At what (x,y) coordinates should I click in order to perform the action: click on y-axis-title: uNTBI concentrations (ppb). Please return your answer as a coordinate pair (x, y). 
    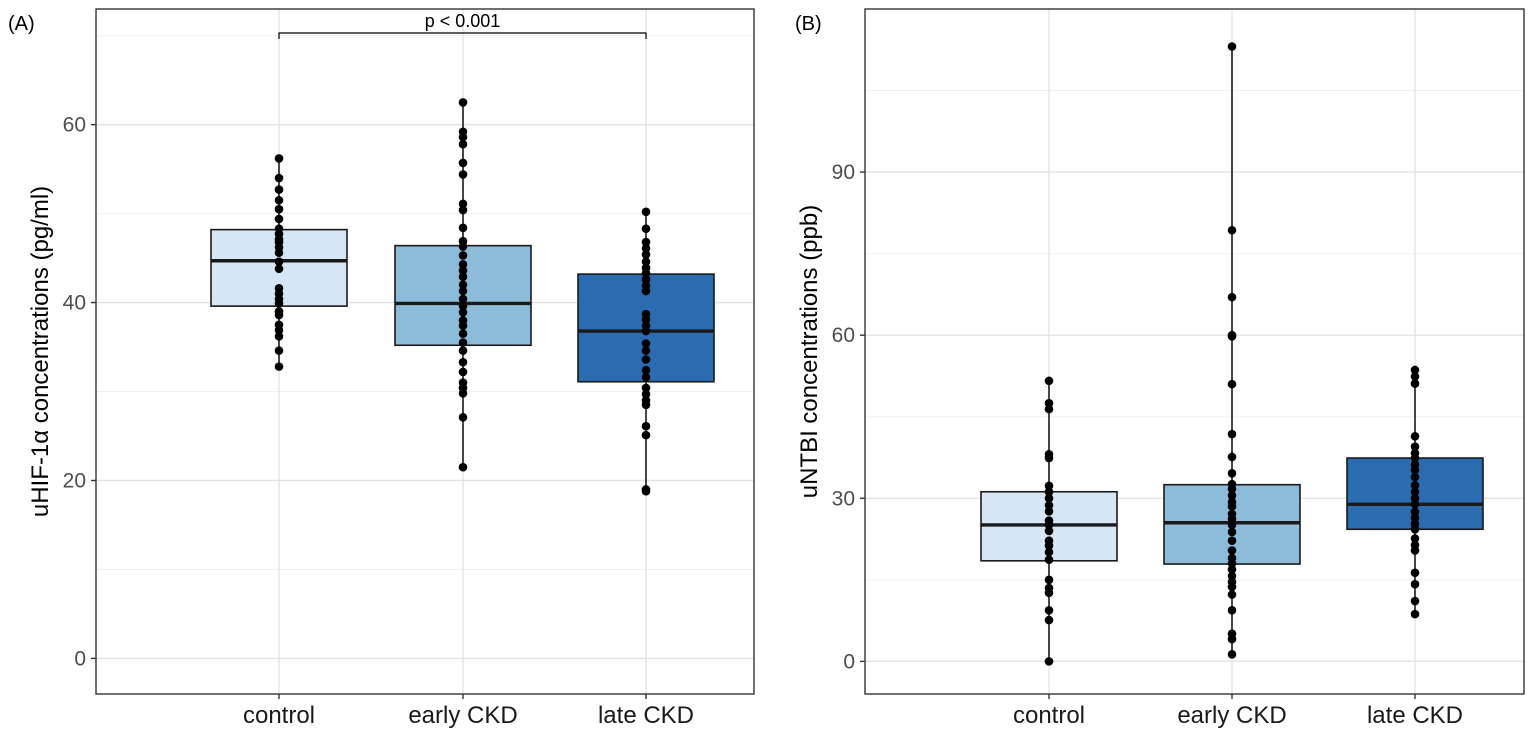
    Looking at the image, I should click on (809, 351).